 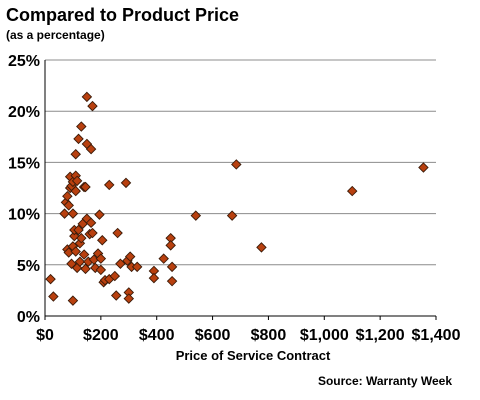 I want to click on y-tick-label: 0%, so click(x=28, y=317).